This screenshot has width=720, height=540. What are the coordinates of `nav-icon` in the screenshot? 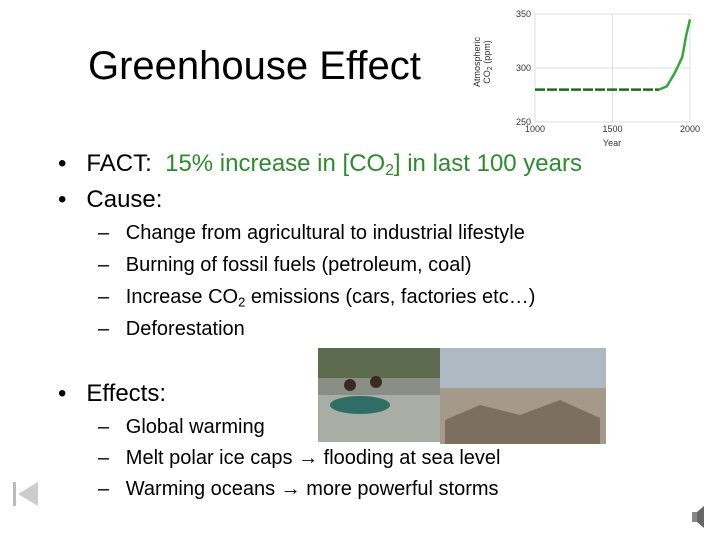 It's located at (25, 494).